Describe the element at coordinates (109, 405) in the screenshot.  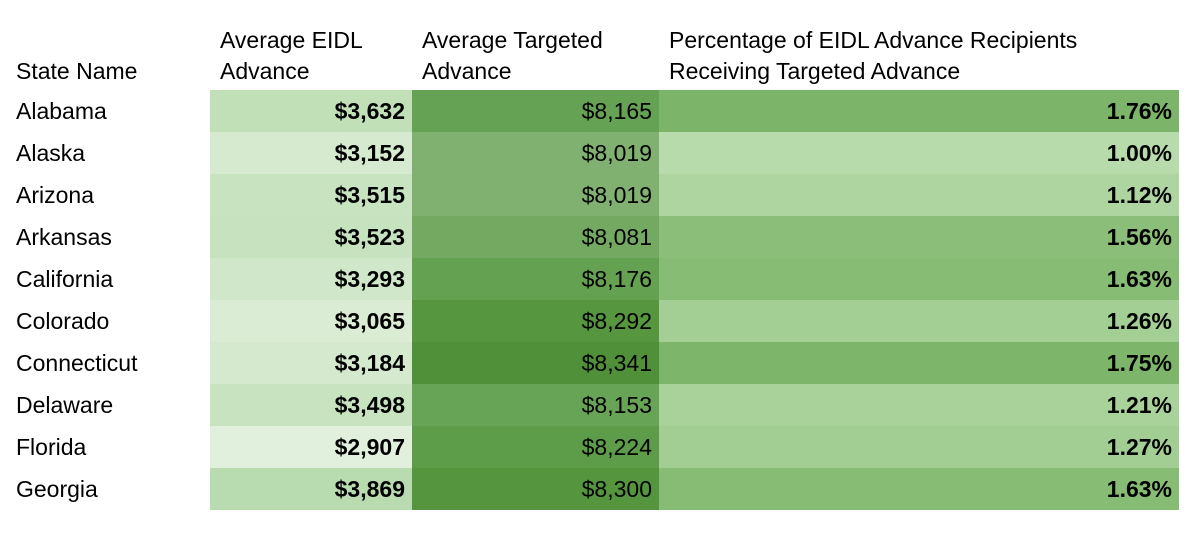
I see `cell-state-name: Delaware` at that location.